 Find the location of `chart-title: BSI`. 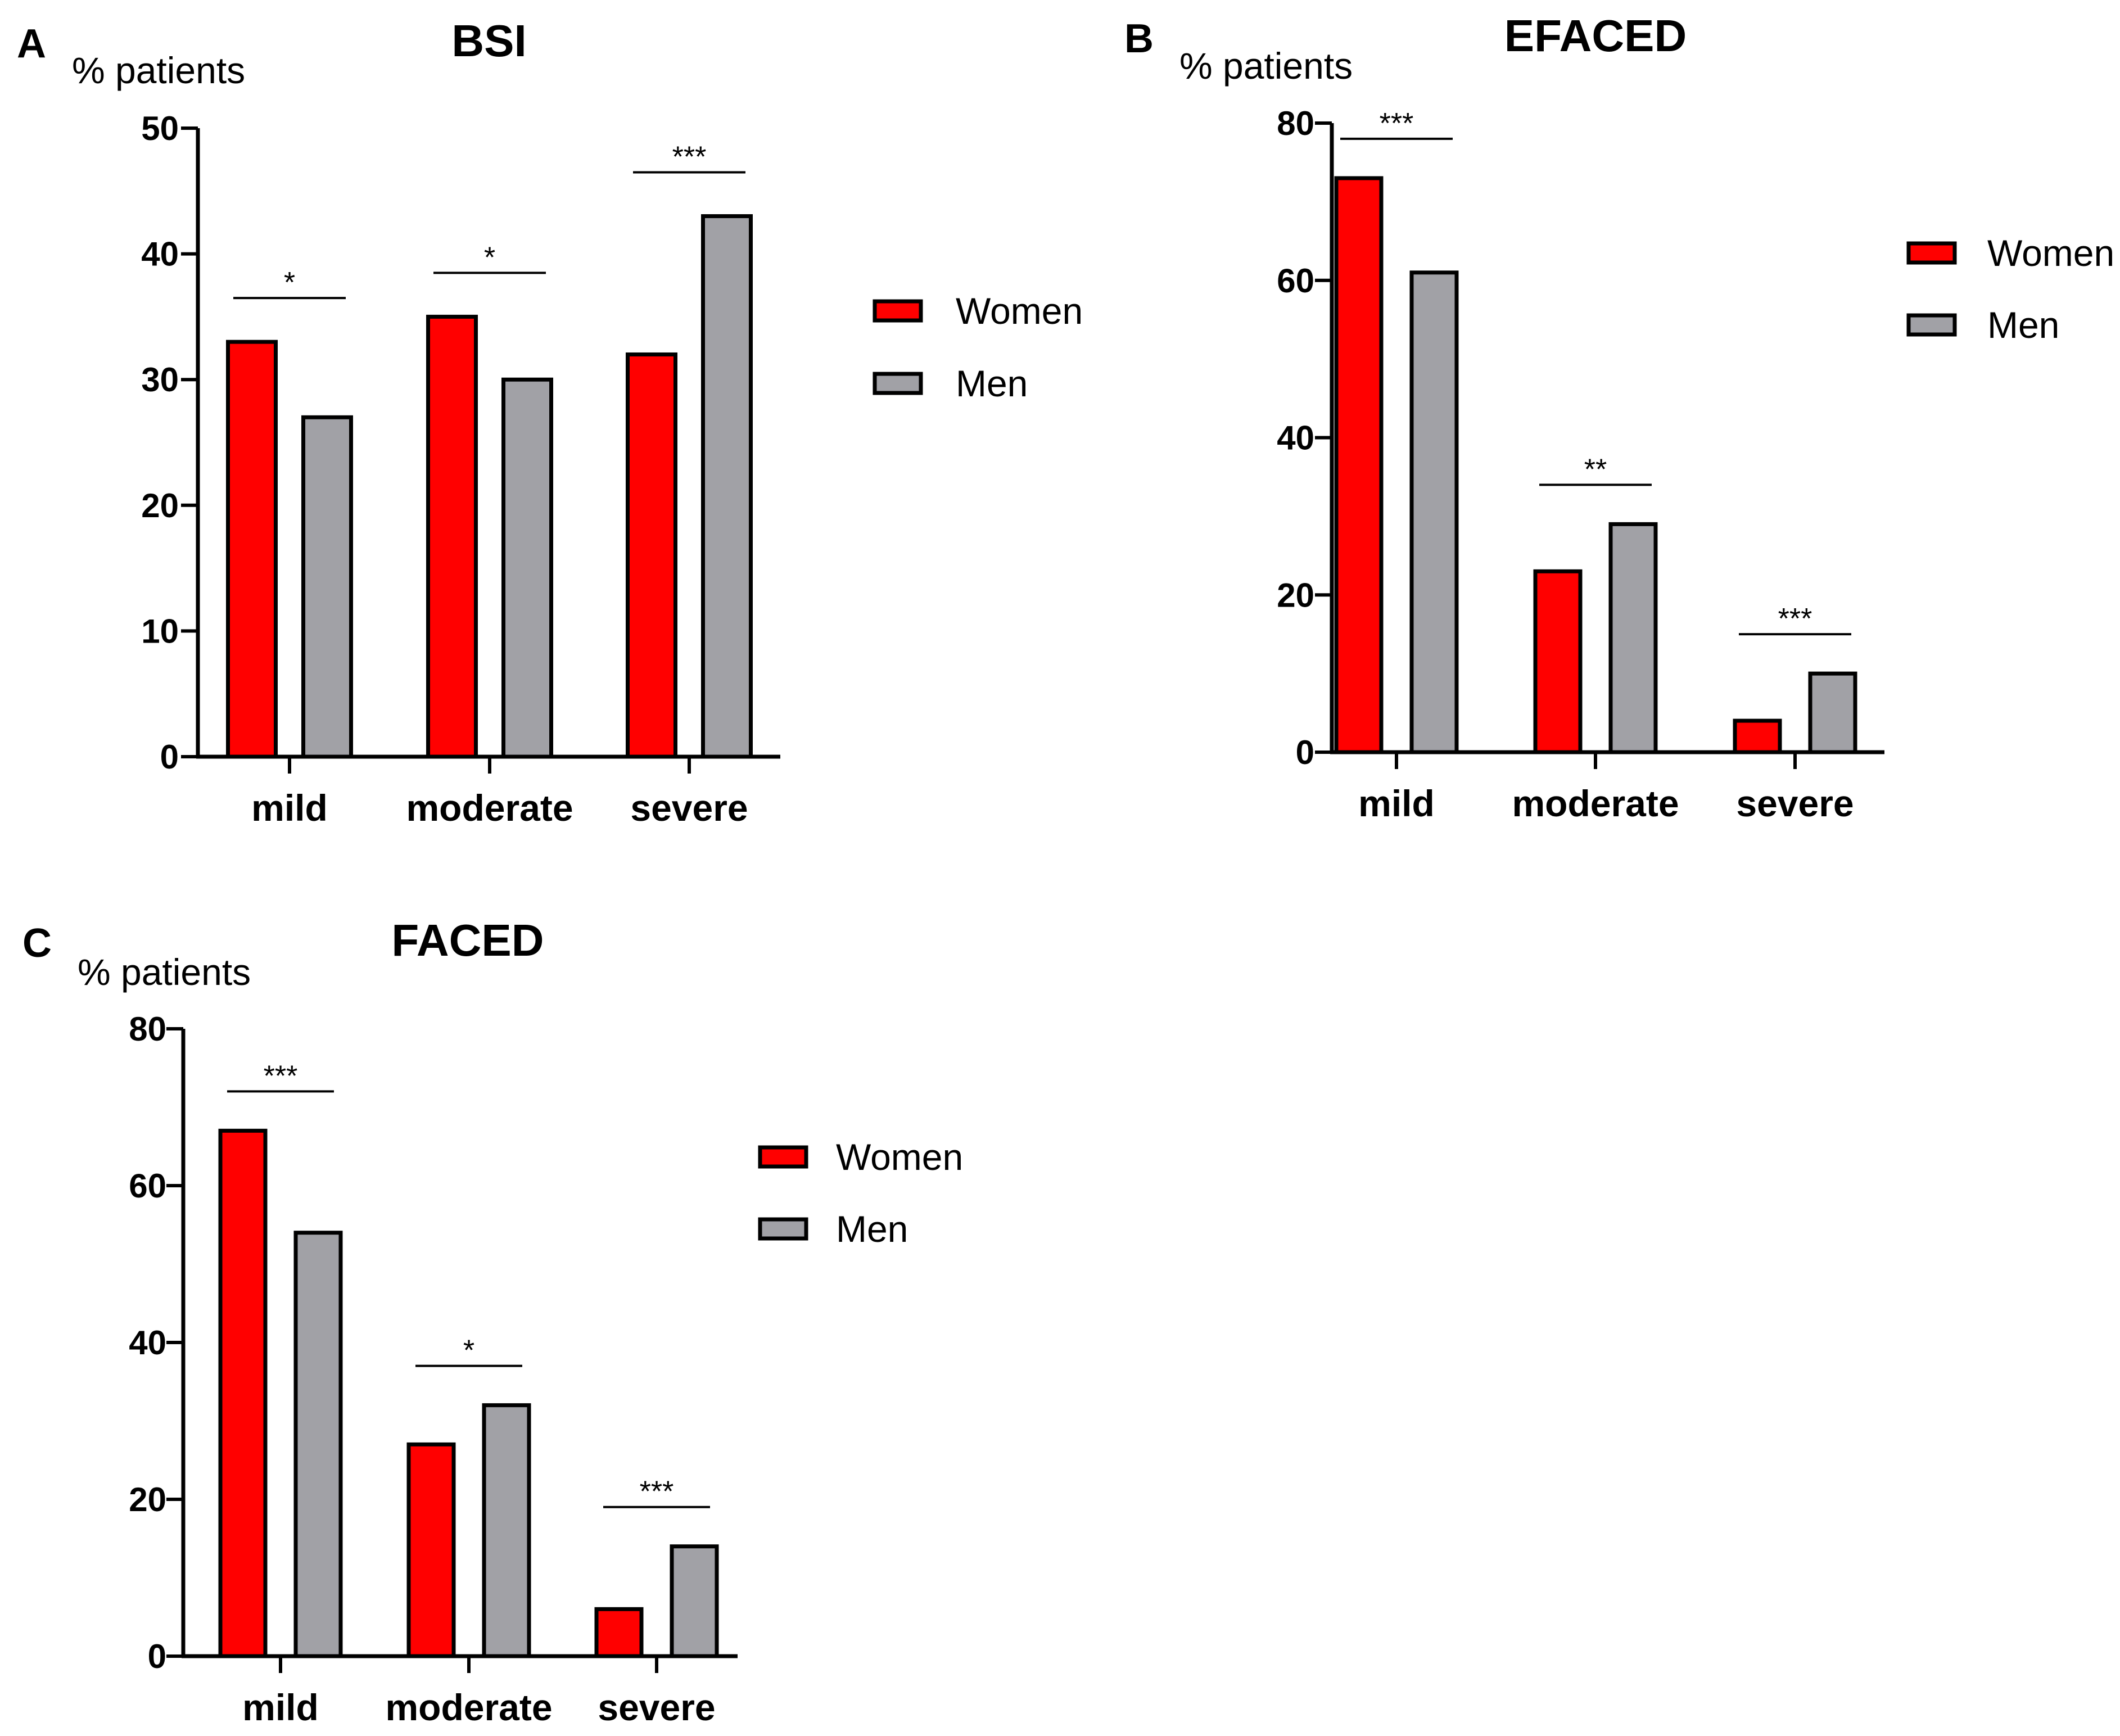

chart-title: BSI is located at coordinates (488, 41).